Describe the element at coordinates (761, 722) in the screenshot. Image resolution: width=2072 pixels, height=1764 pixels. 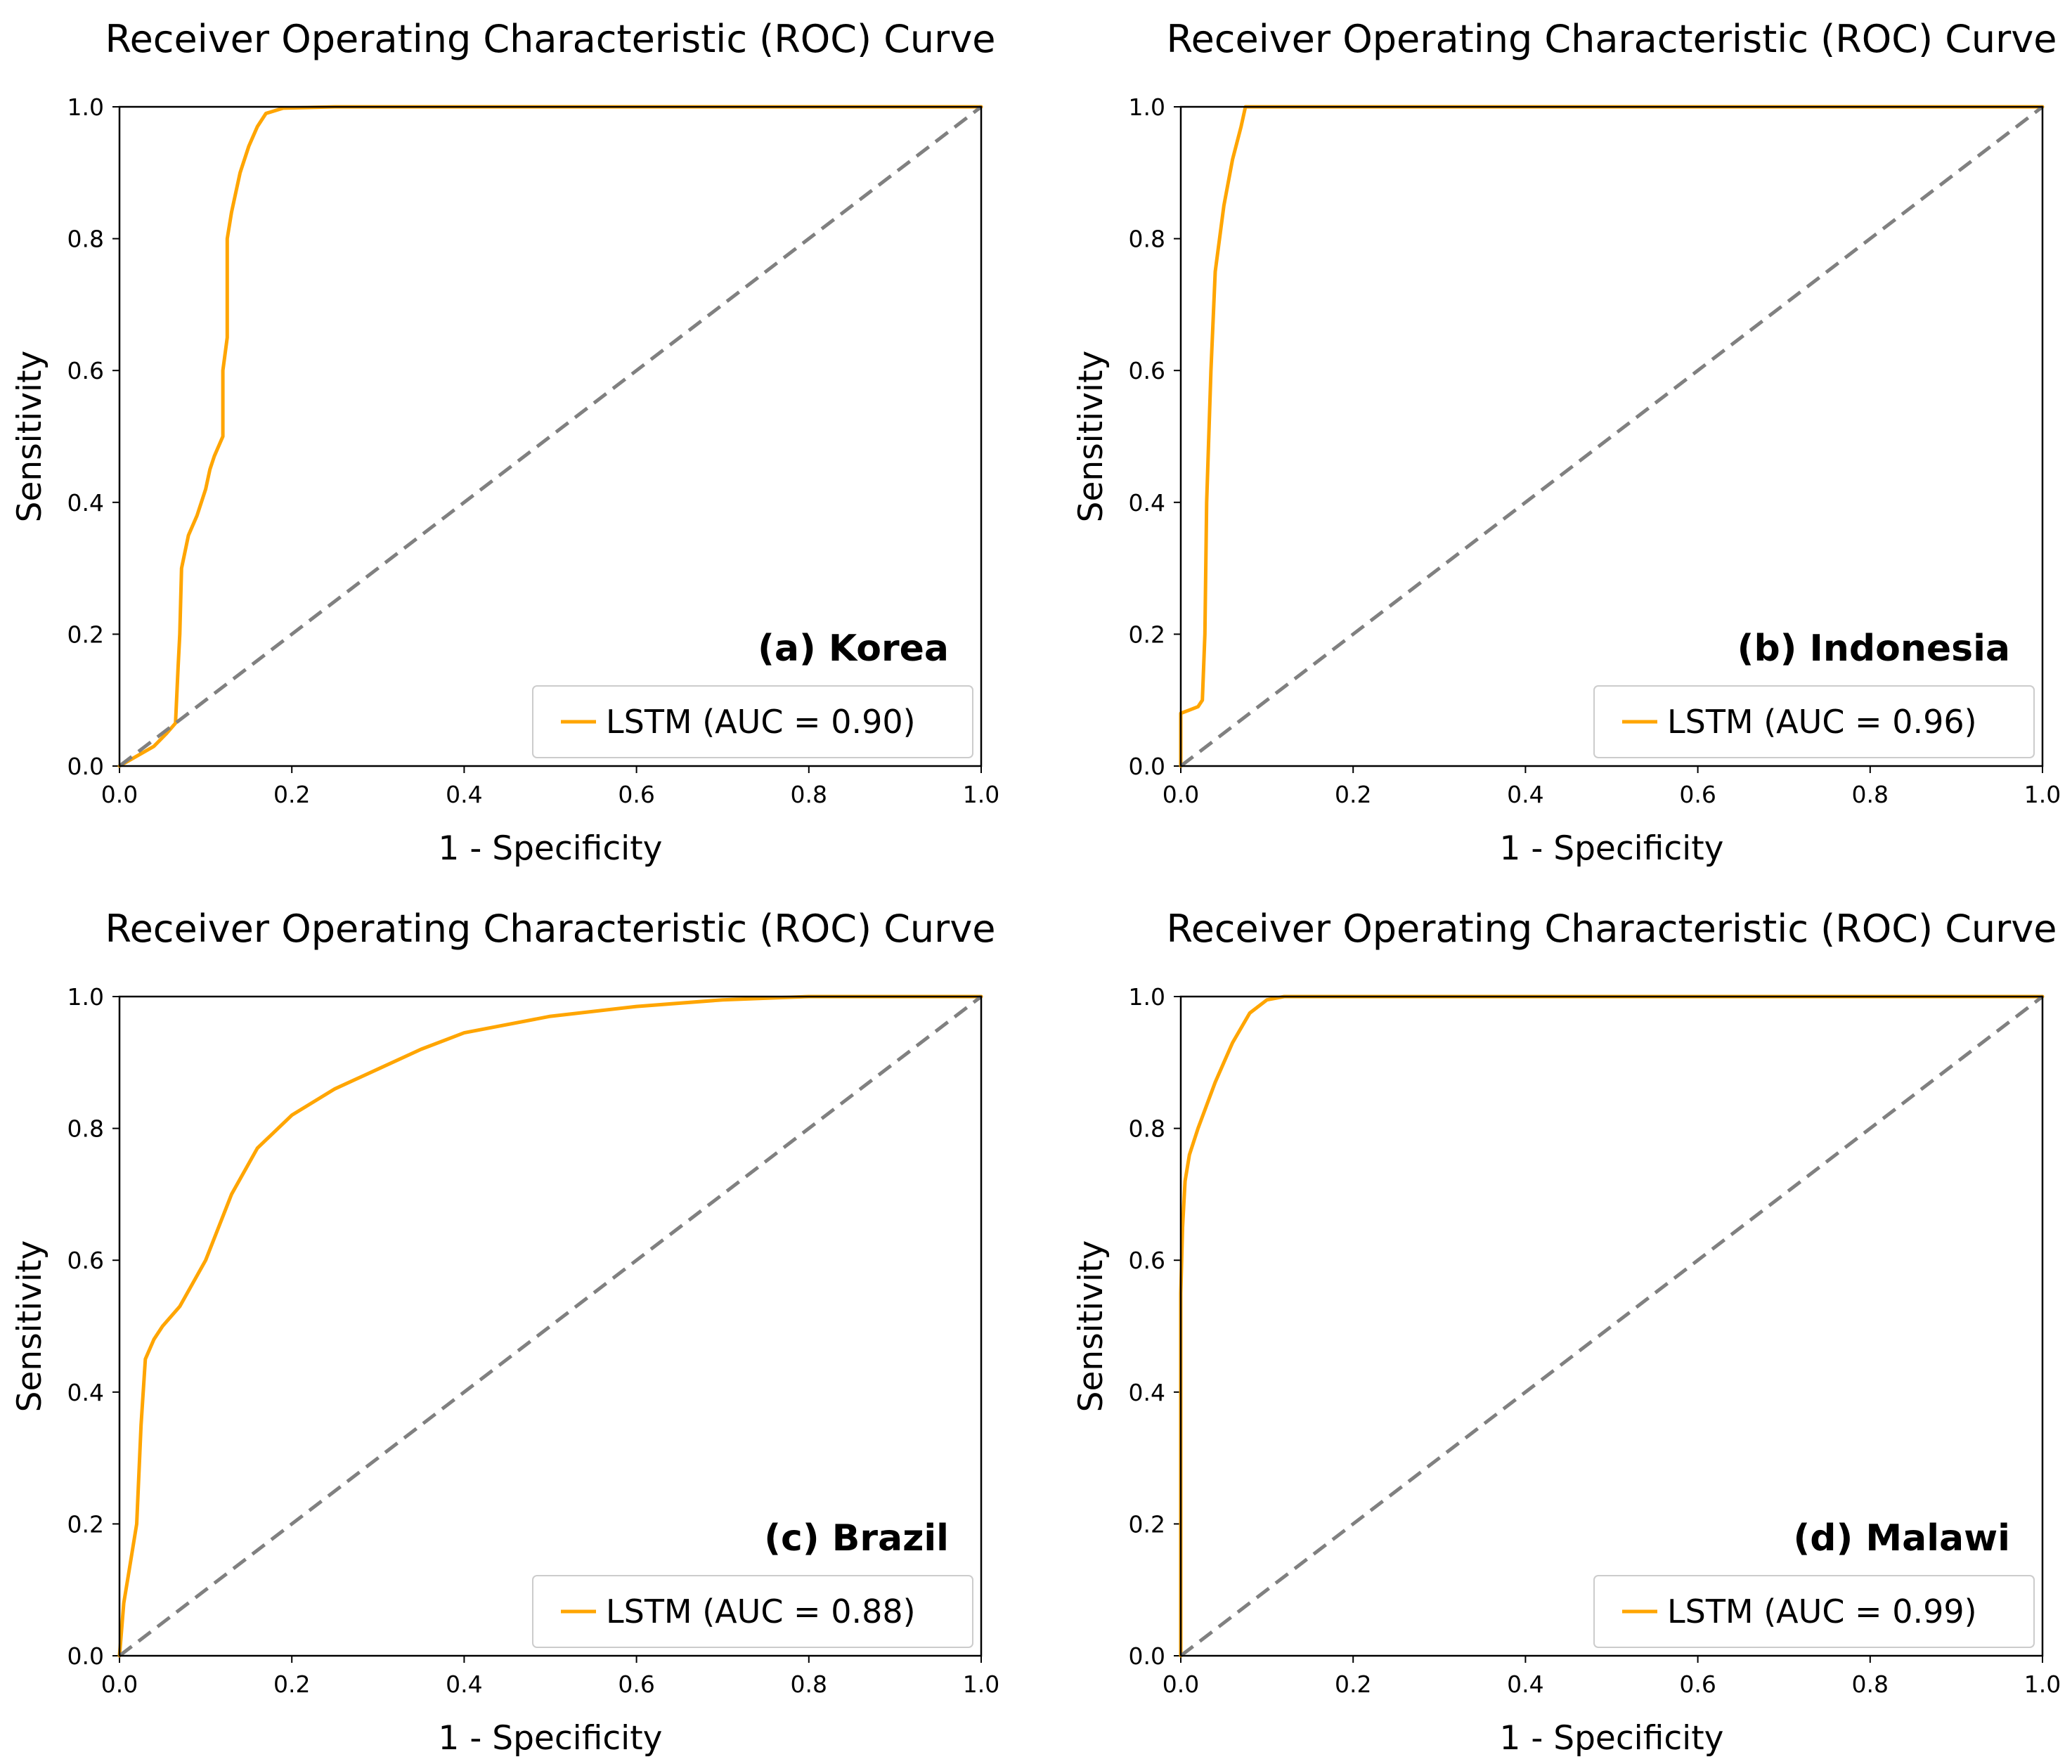
I see `legend-label: LSTM (AUC = 0.90)` at that location.